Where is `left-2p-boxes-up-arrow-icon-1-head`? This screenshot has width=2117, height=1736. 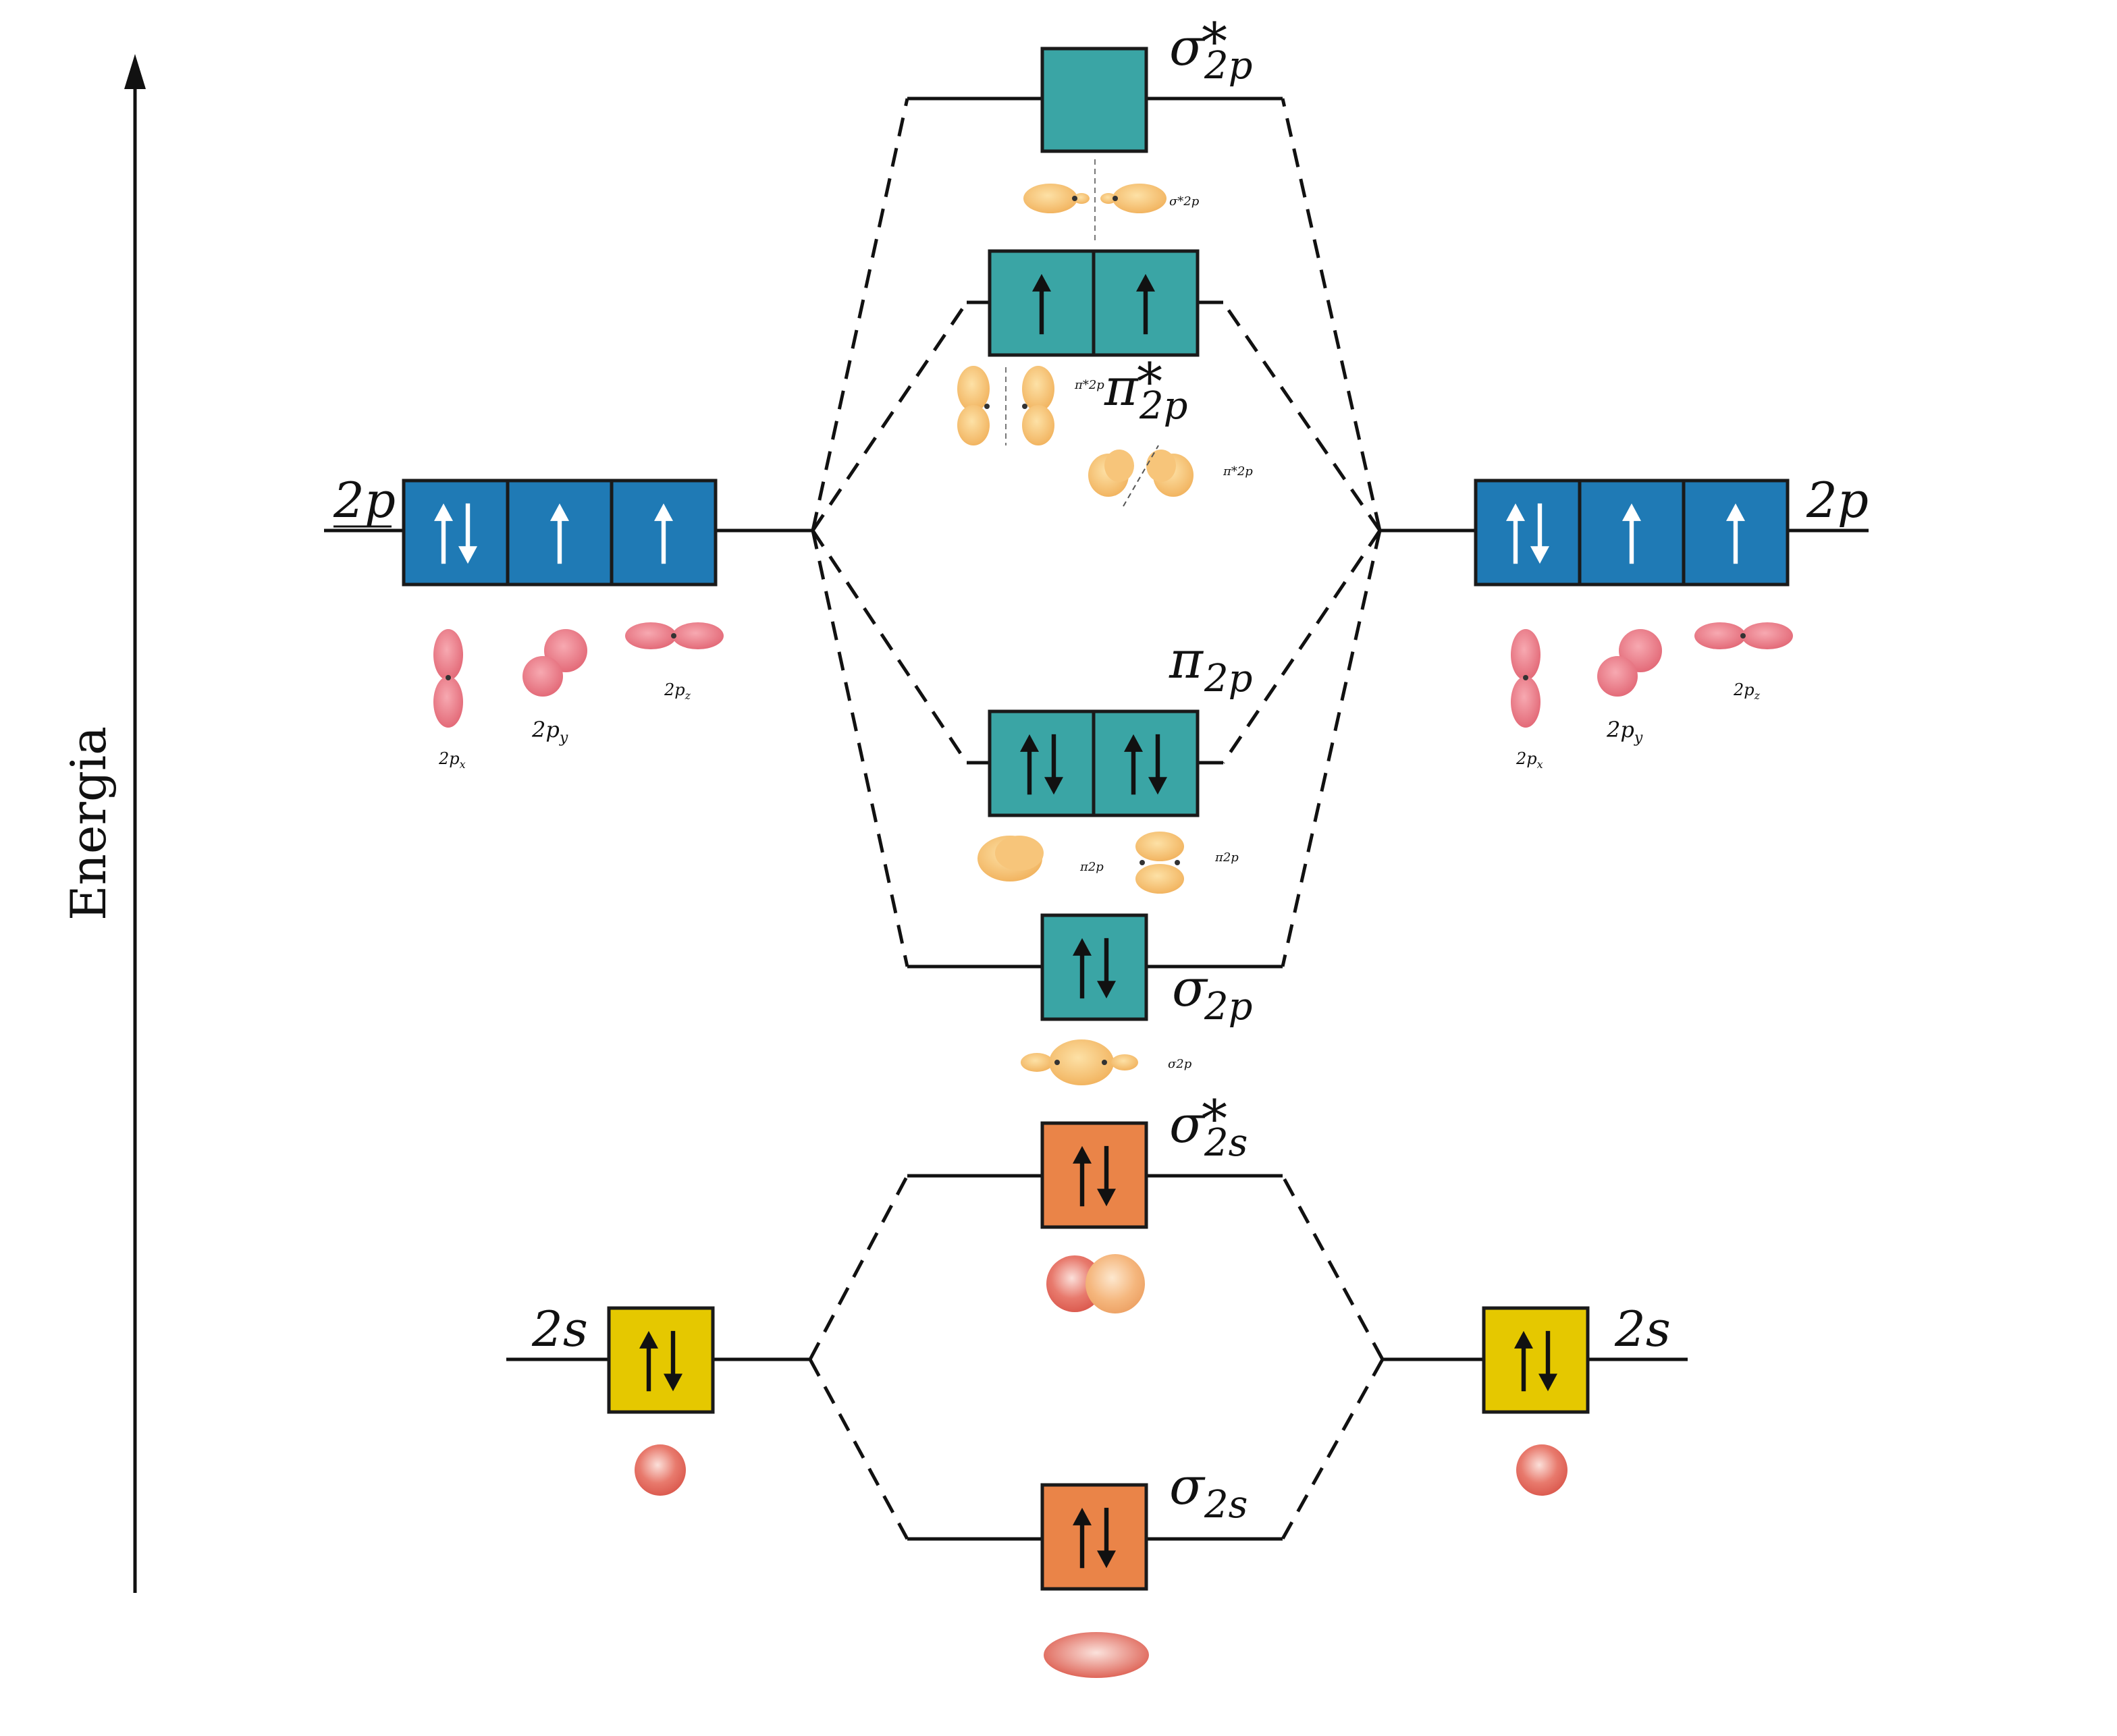
left-2p-boxes-up-arrow-icon-1-head is located at coordinates (559, 512).